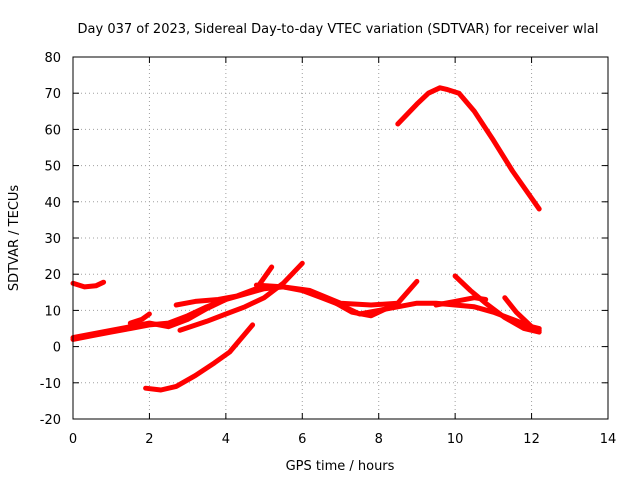 This screenshot has width=640, height=480. Describe the element at coordinates (379, 439) in the screenshot. I see `x-tick-label: 8` at that location.